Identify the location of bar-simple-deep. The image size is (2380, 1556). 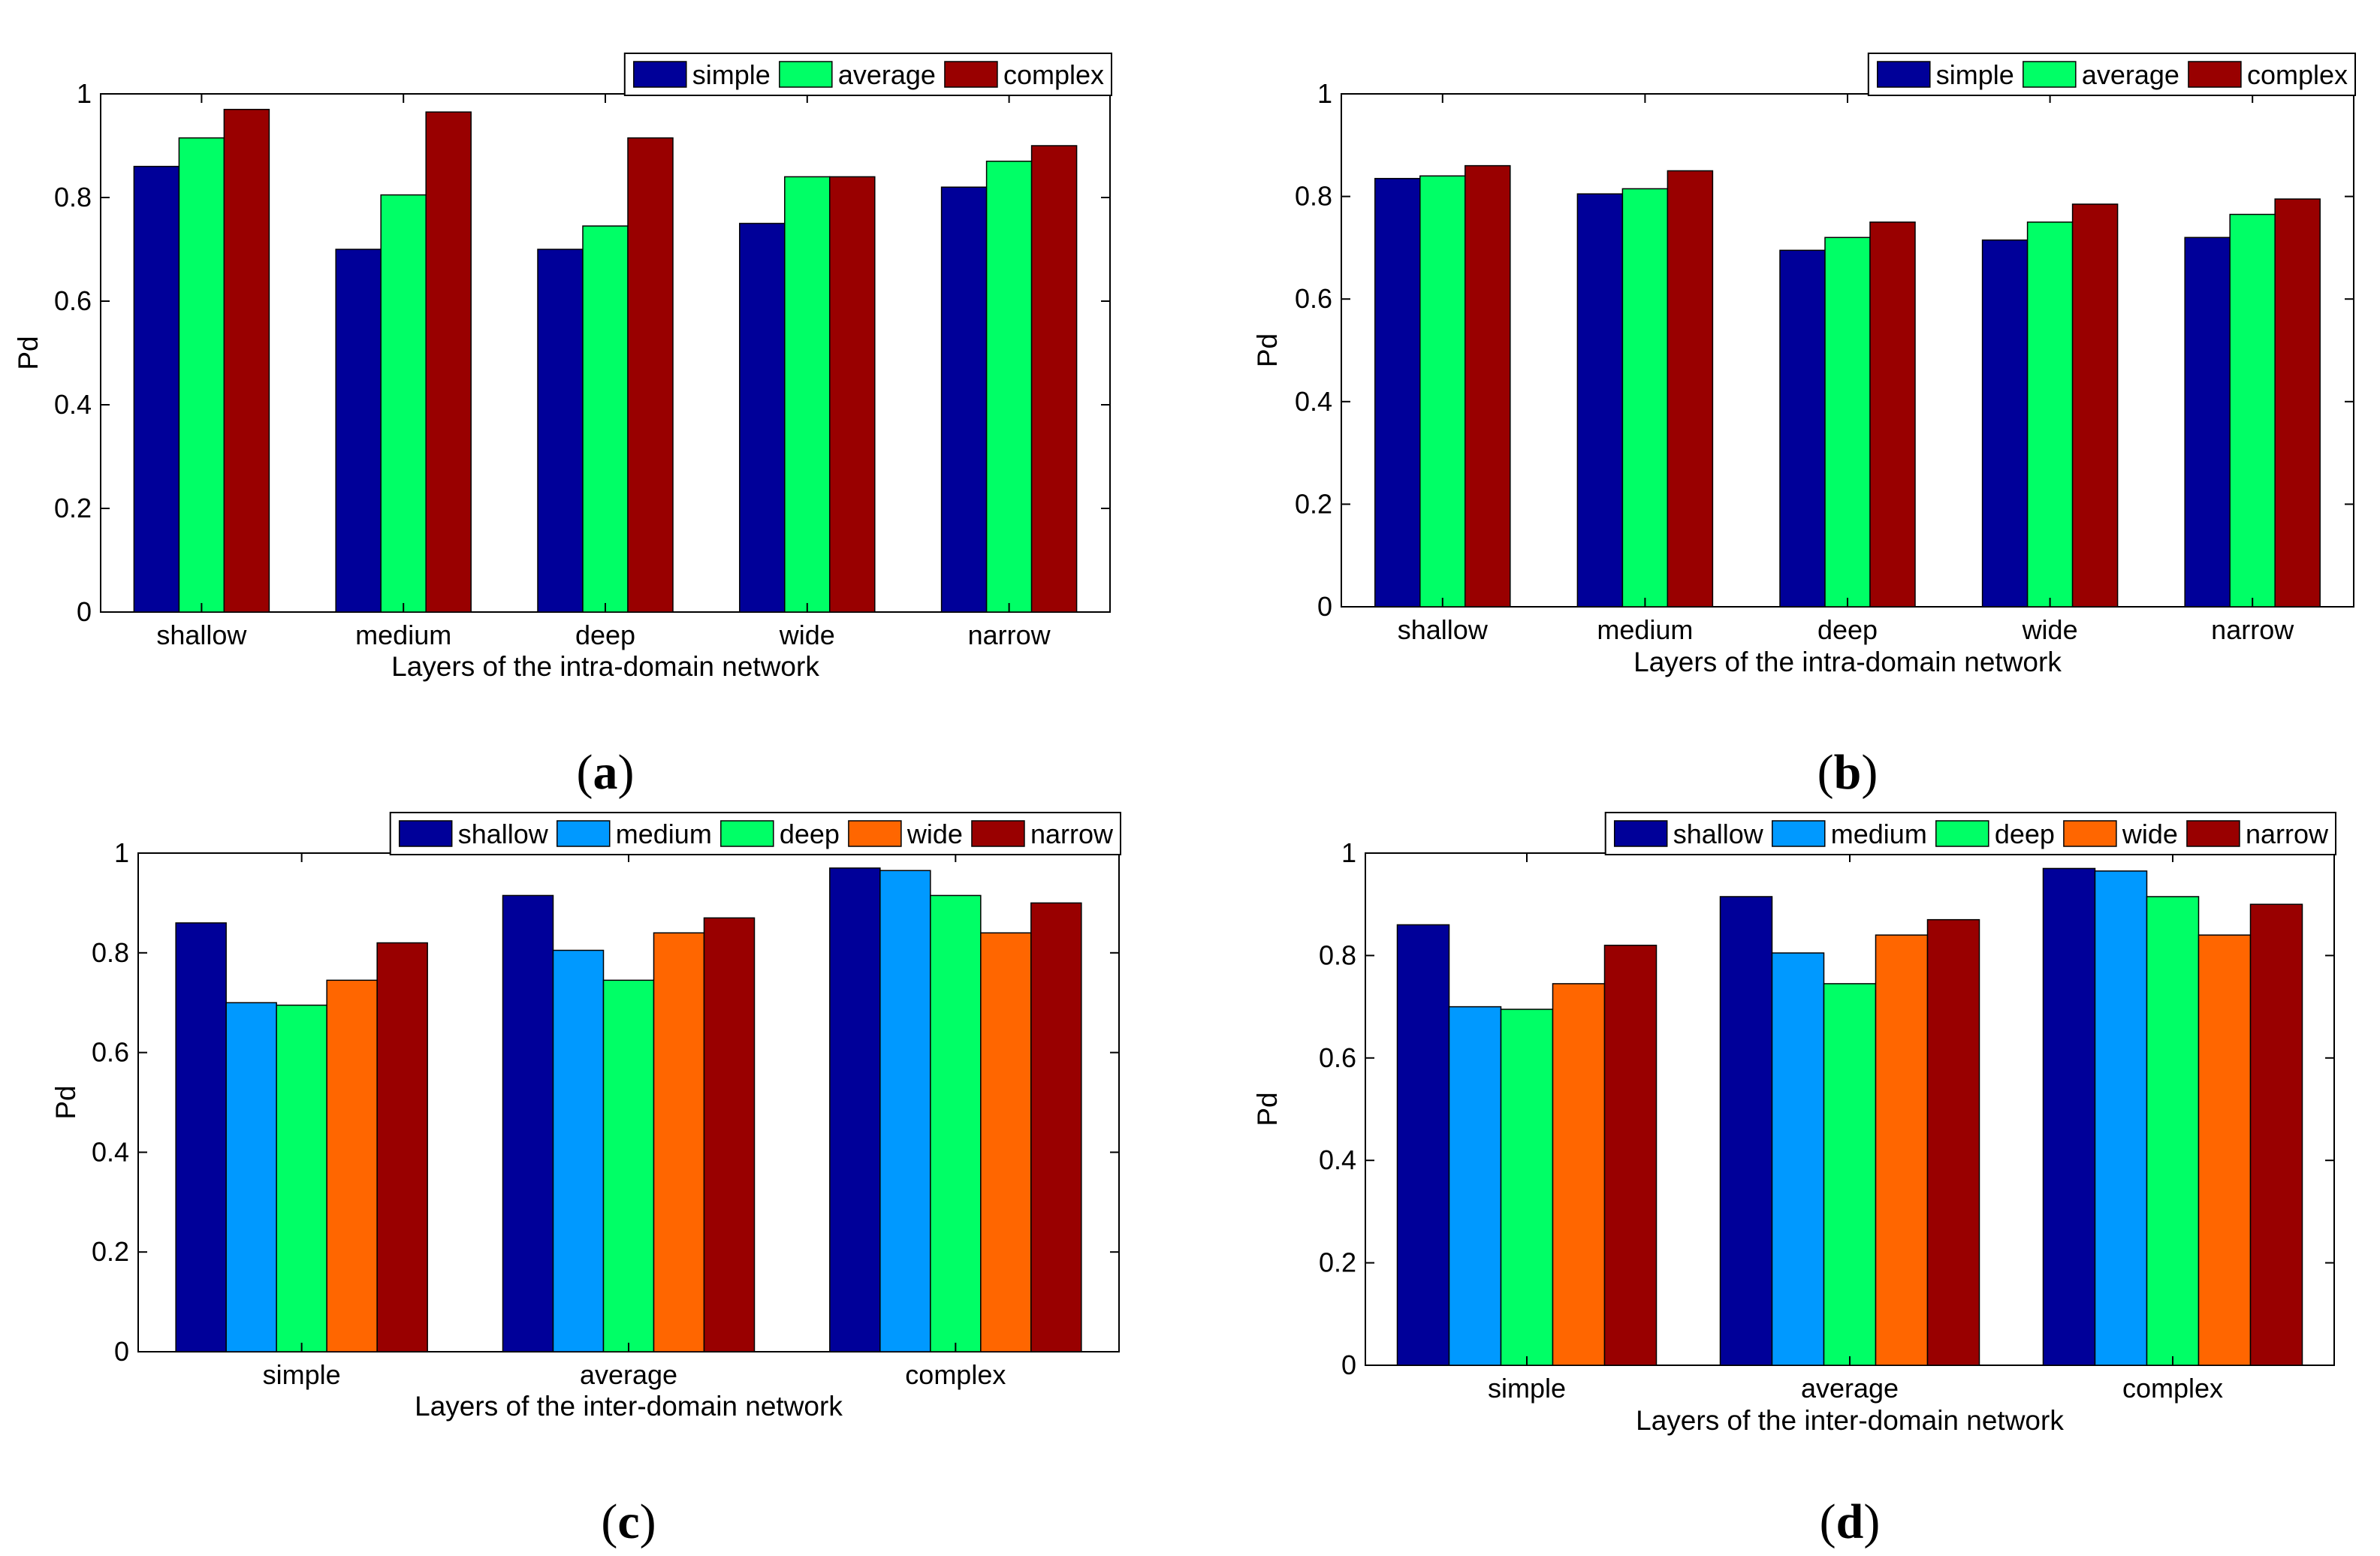
(560, 431).